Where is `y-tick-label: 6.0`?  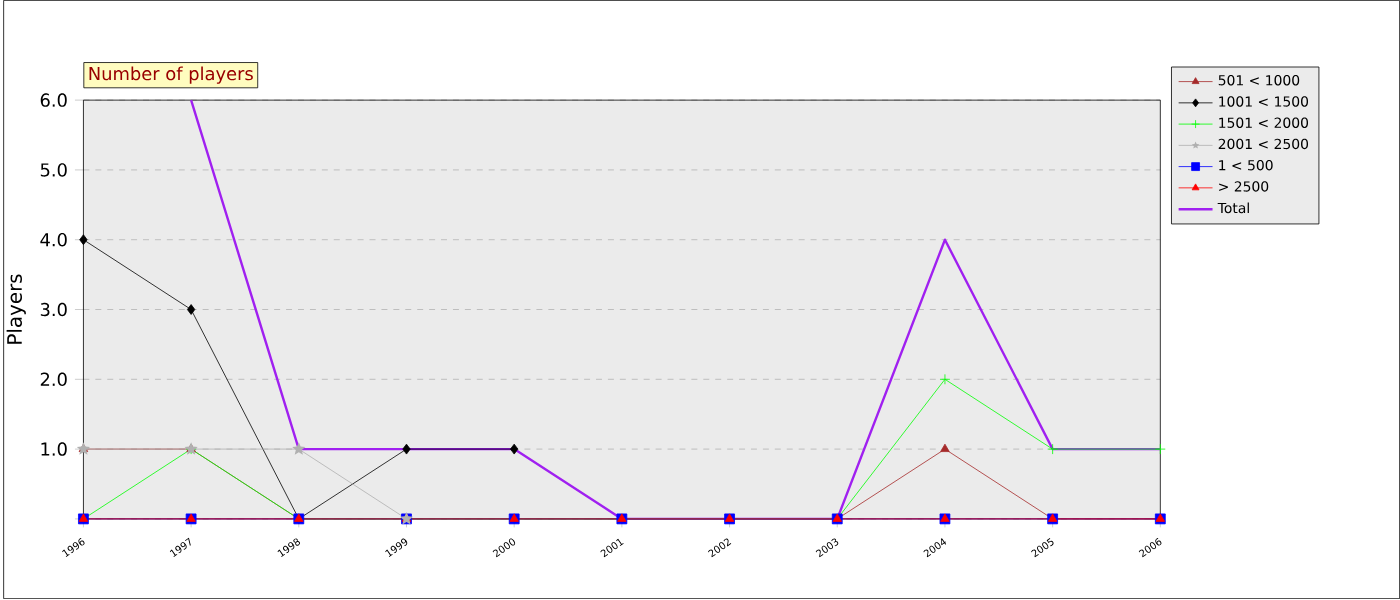 y-tick-label: 6.0 is located at coordinates (53, 100).